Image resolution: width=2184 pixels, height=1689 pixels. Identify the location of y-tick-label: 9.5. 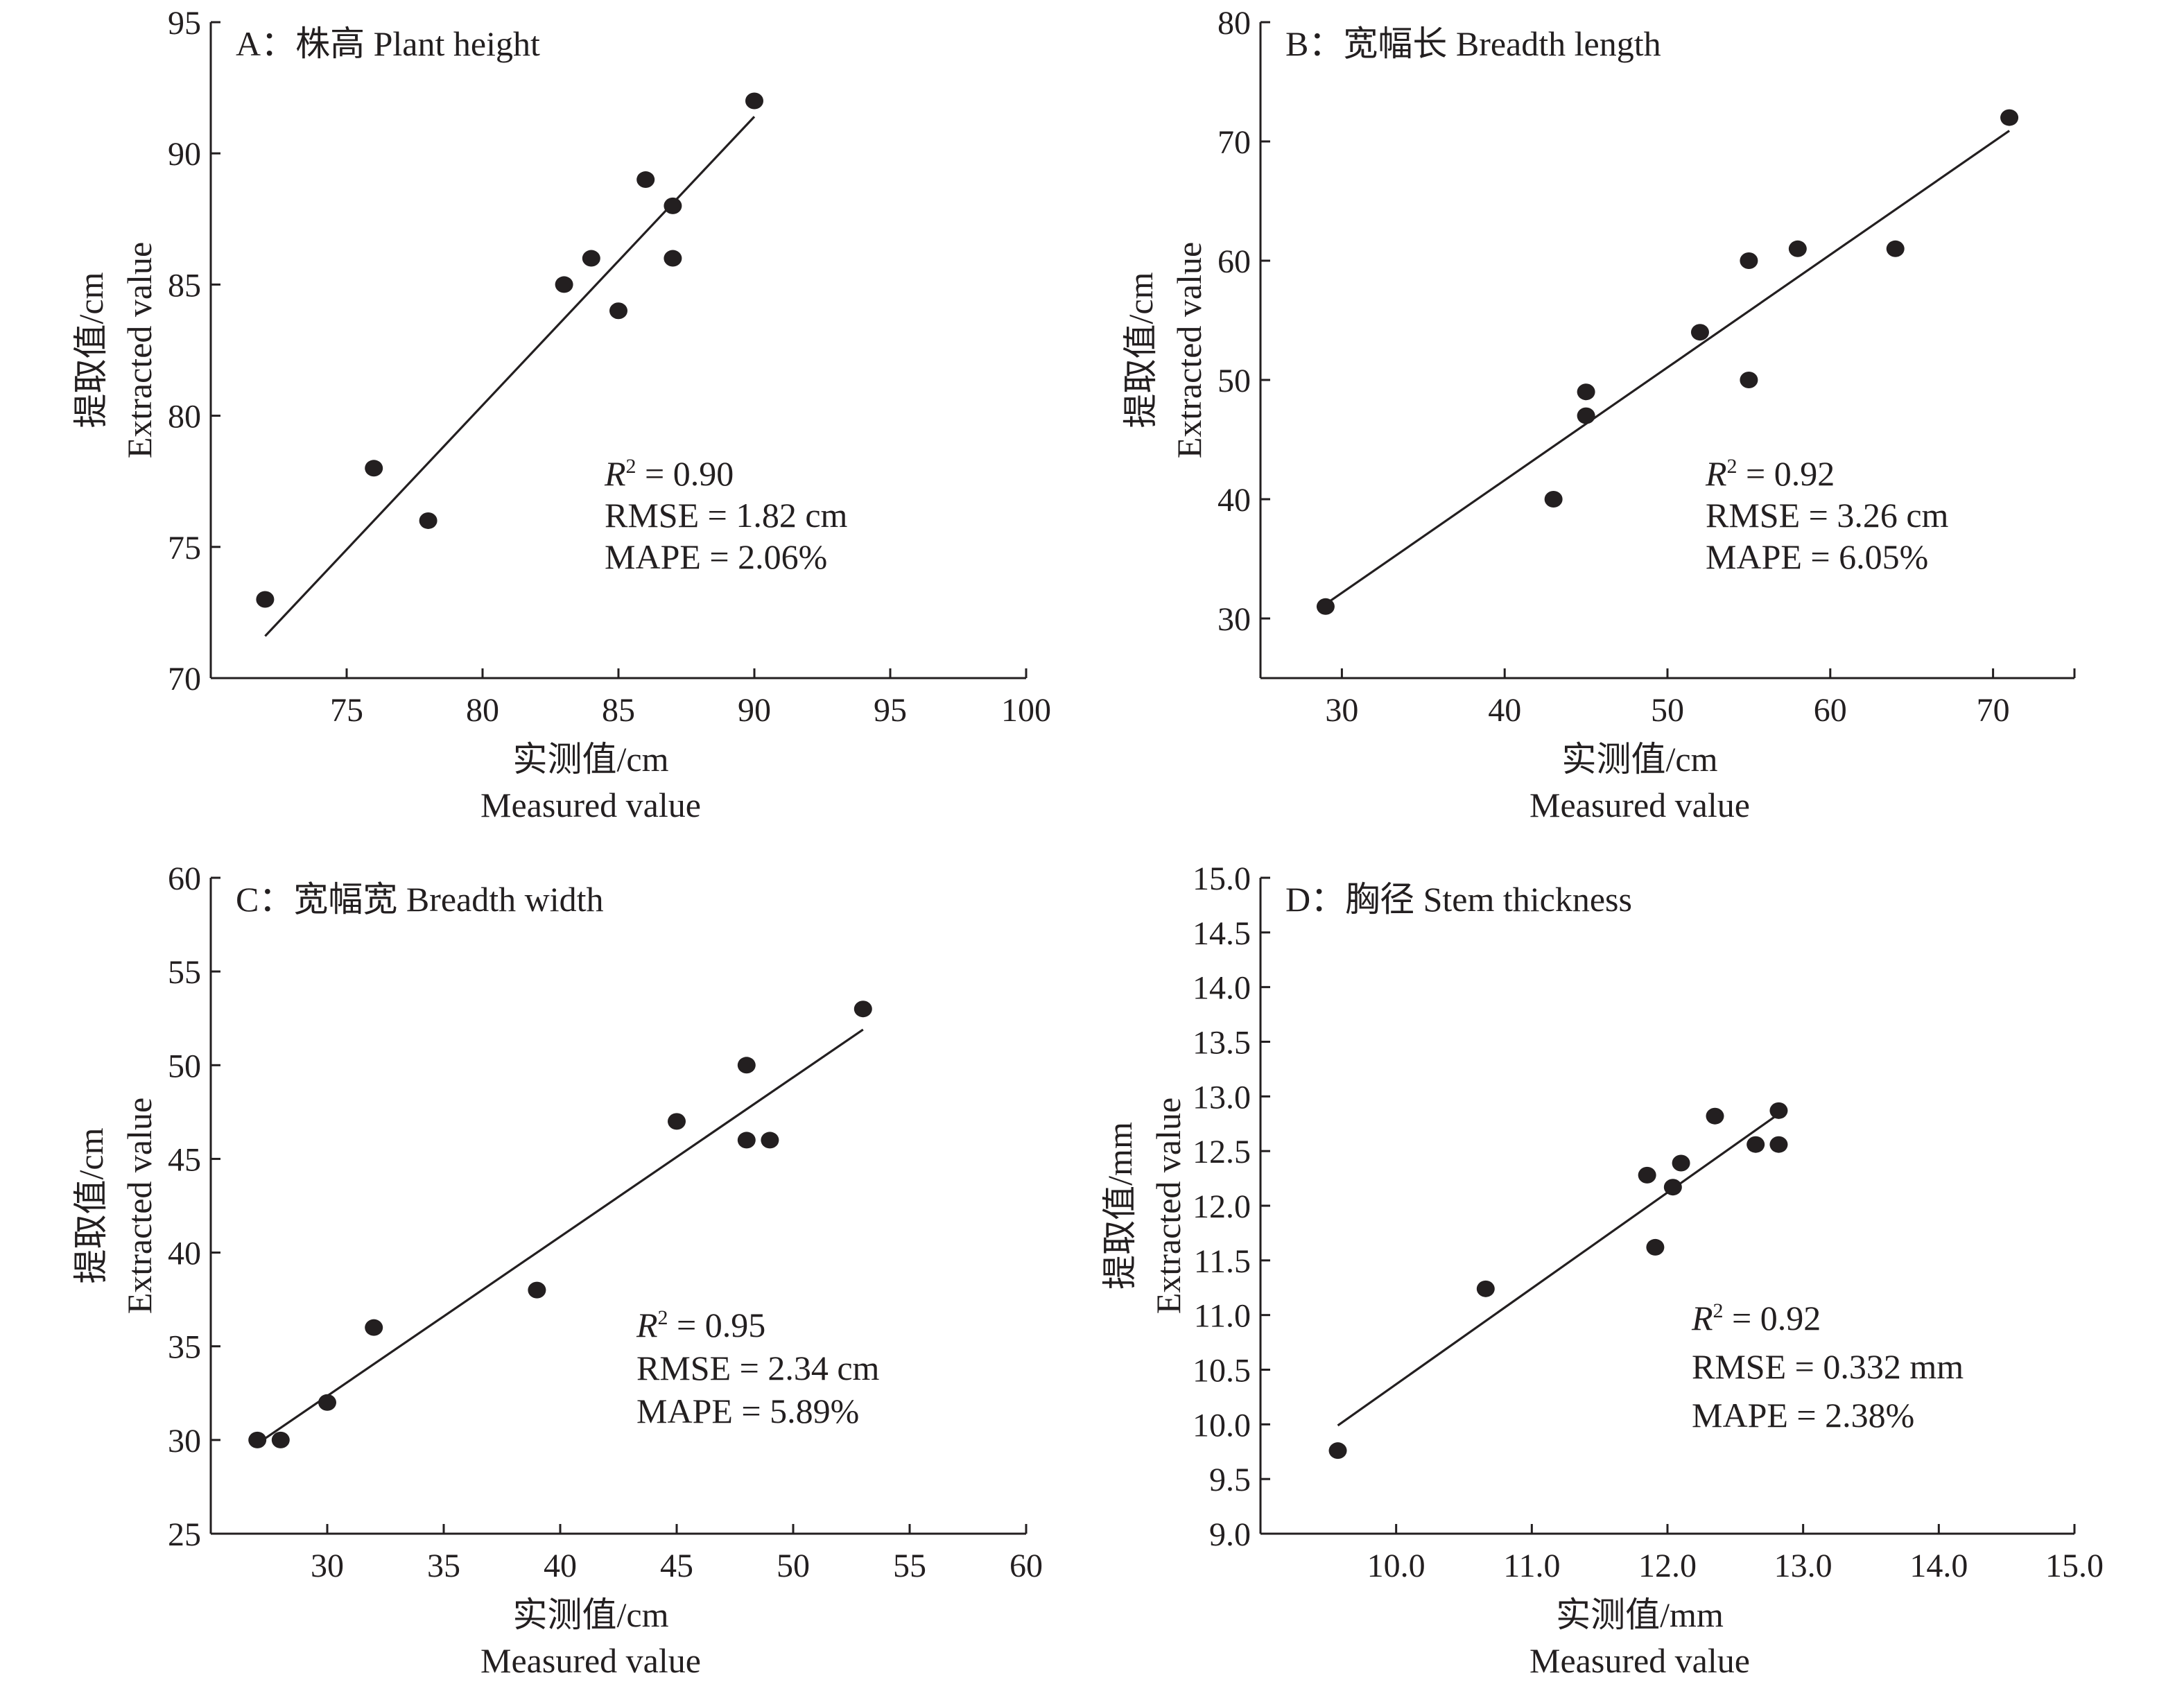
(1230, 1480).